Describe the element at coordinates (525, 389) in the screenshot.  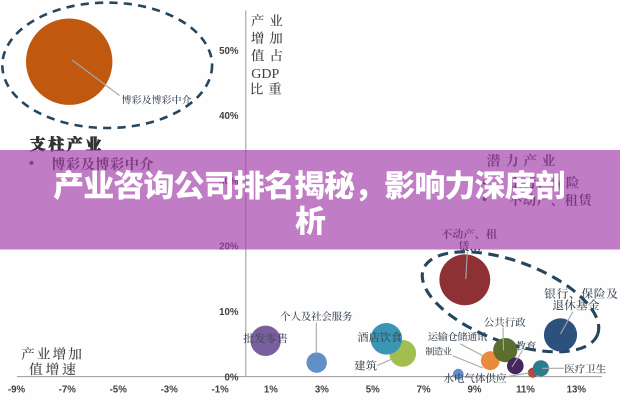
I see `svg-text: 11%` at that location.